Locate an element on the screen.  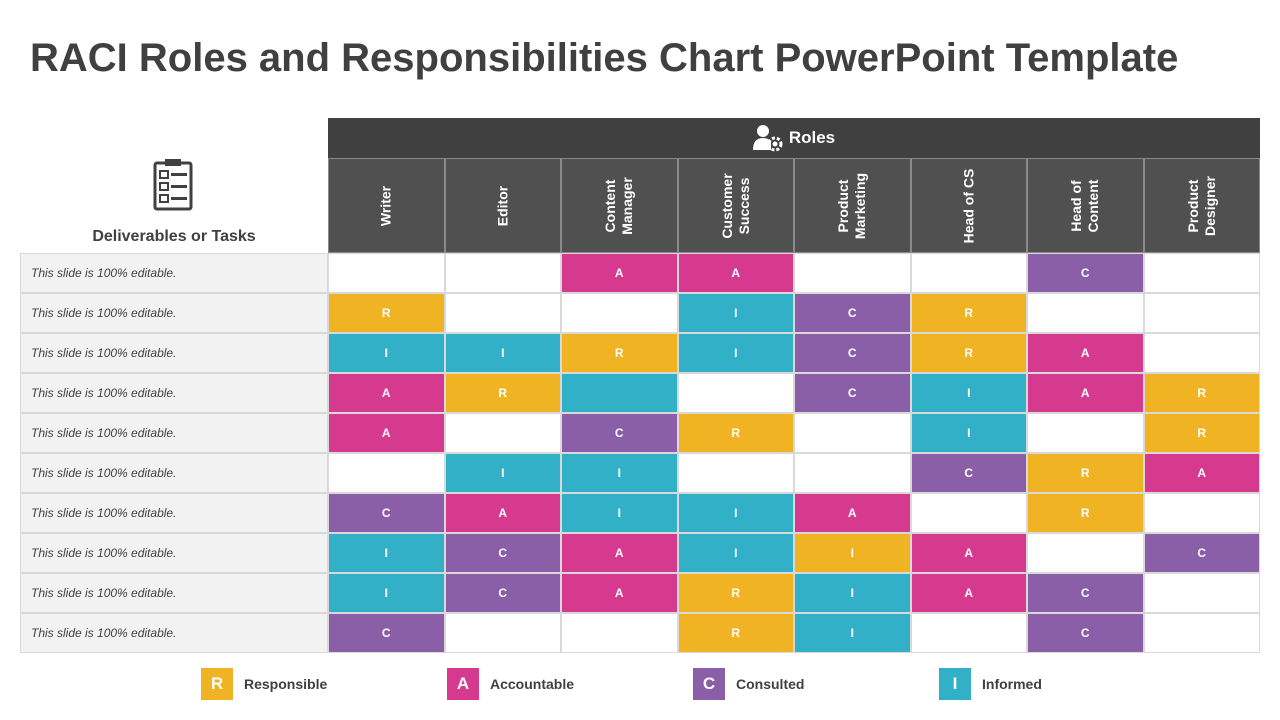
column-header: Product Marketing is located at coordinates (852, 205).